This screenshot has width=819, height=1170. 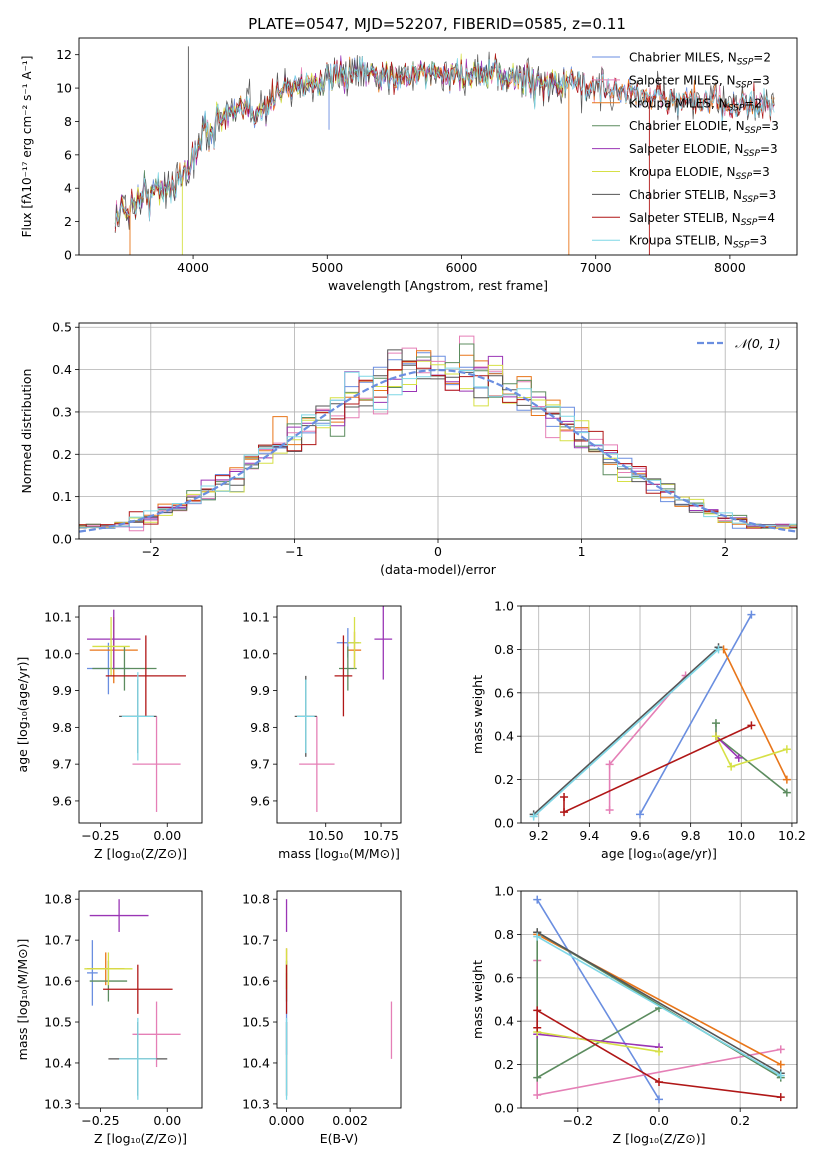 I want to click on y-tick-label: 10.8, so click(x=58, y=899).